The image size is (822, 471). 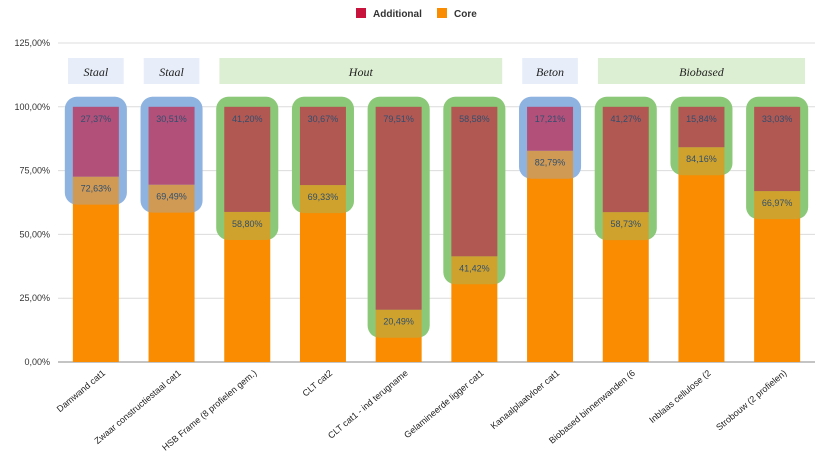 I want to click on group-label: Hout, so click(x=361, y=72).